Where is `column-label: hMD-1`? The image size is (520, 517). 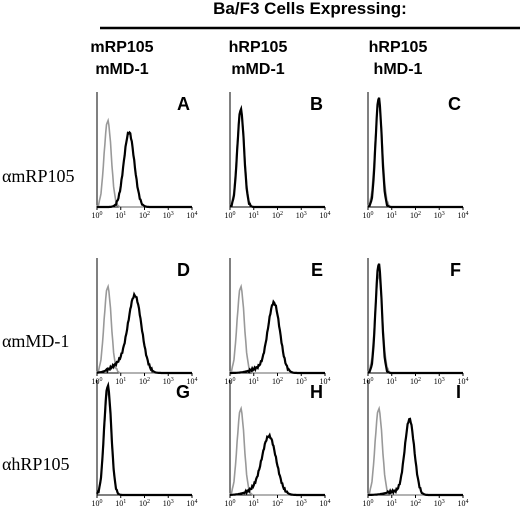 column-label: hMD-1 is located at coordinates (398, 69).